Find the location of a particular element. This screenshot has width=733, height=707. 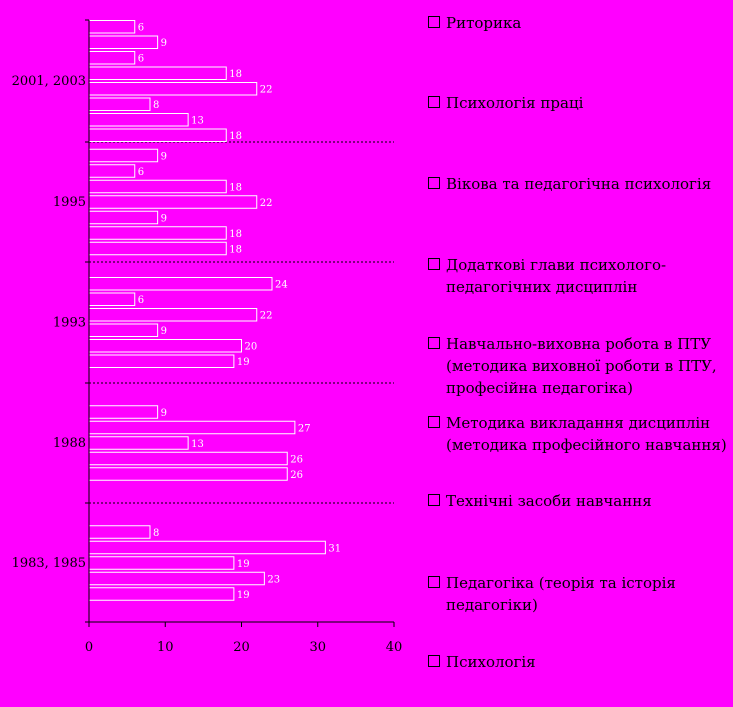

x-tick-label: 30 is located at coordinates (317, 647).